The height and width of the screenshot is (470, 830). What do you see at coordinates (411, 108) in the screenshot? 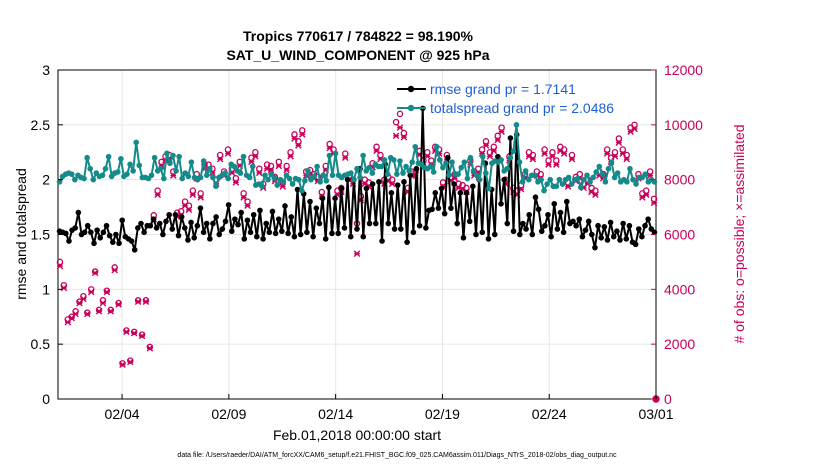
I see `legend-spread-marker` at bounding box center [411, 108].